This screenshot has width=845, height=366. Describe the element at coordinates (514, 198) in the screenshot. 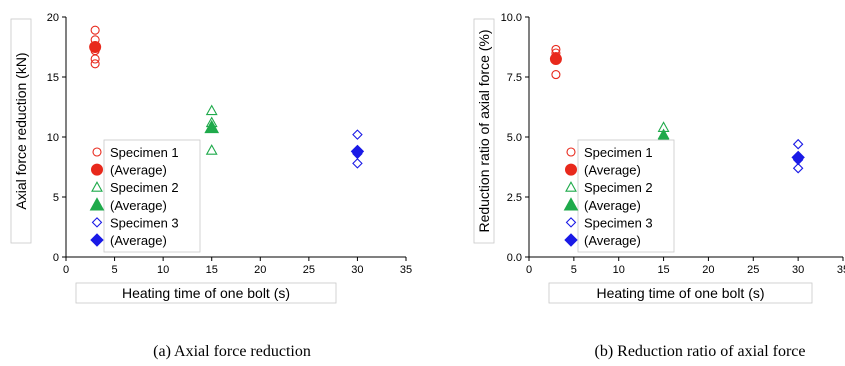

I see `y-tick-label: 2.5` at that location.